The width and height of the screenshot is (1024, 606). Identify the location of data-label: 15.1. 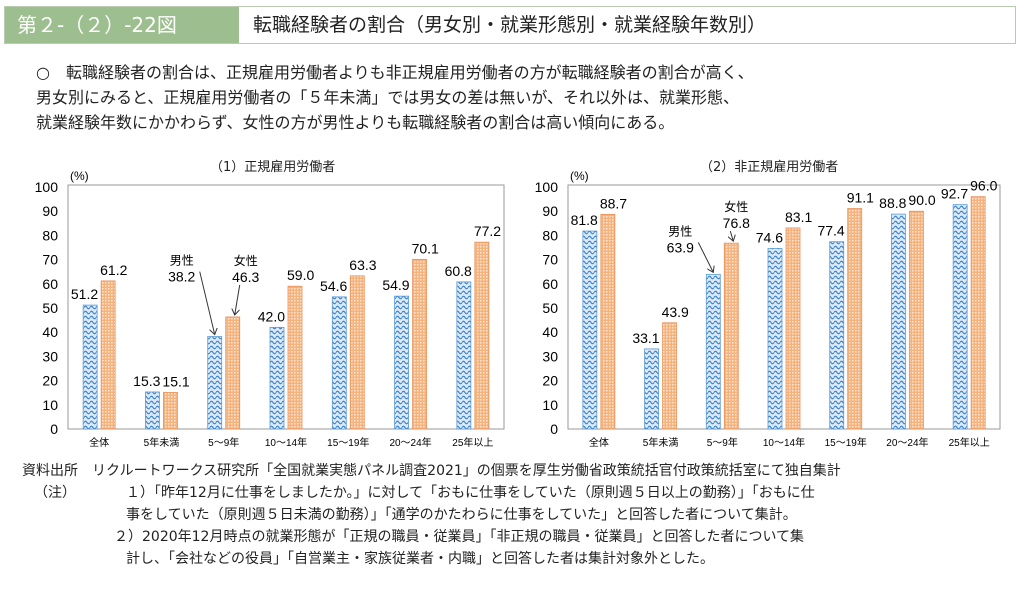
(175, 381).